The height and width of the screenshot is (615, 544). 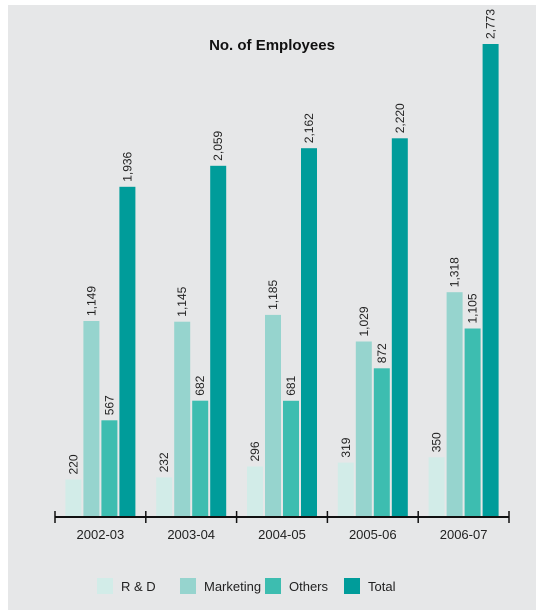 I want to click on data-label: 1,318, so click(x=455, y=272).